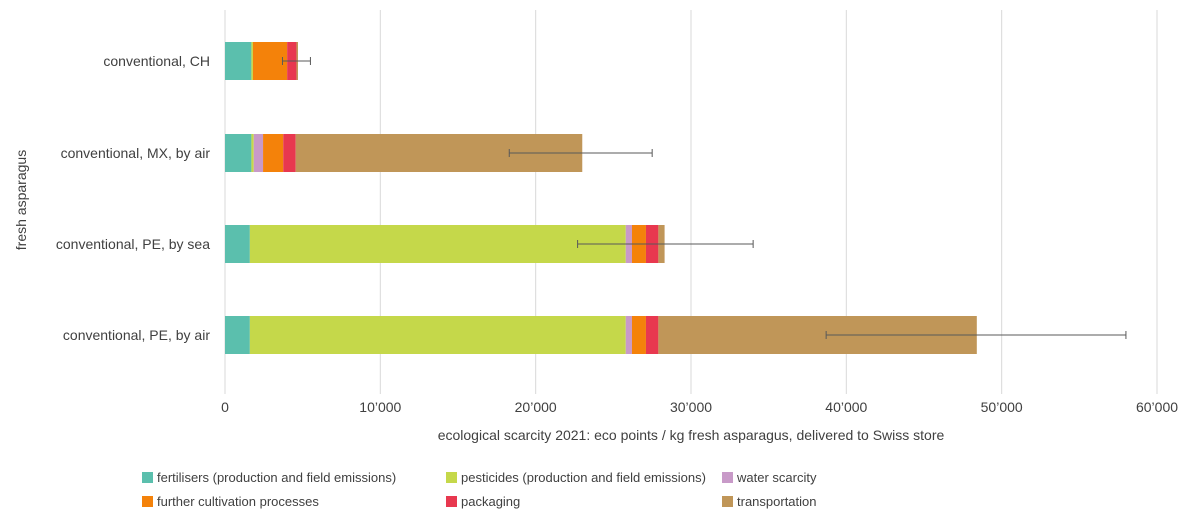 The height and width of the screenshot is (518, 1184). What do you see at coordinates (536, 407) in the screenshot?
I see `x-tick-label: 20’000` at bounding box center [536, 407].